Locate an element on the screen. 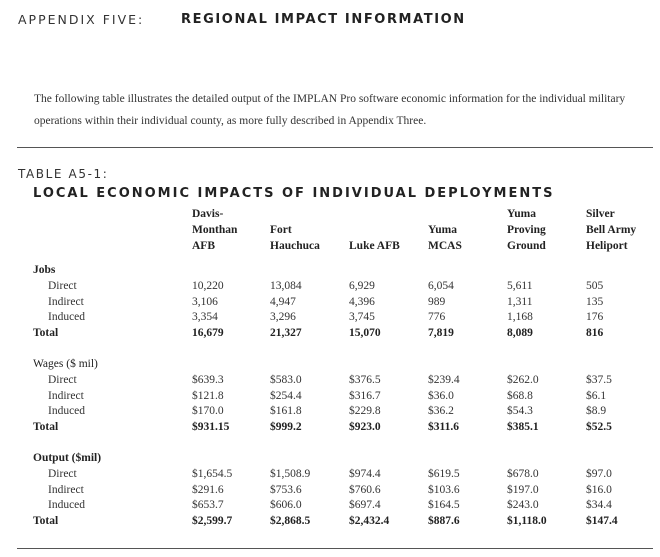 This screenshot has width=660, height=557. total-cell: $311.6 is located at coordinates (443, 426).